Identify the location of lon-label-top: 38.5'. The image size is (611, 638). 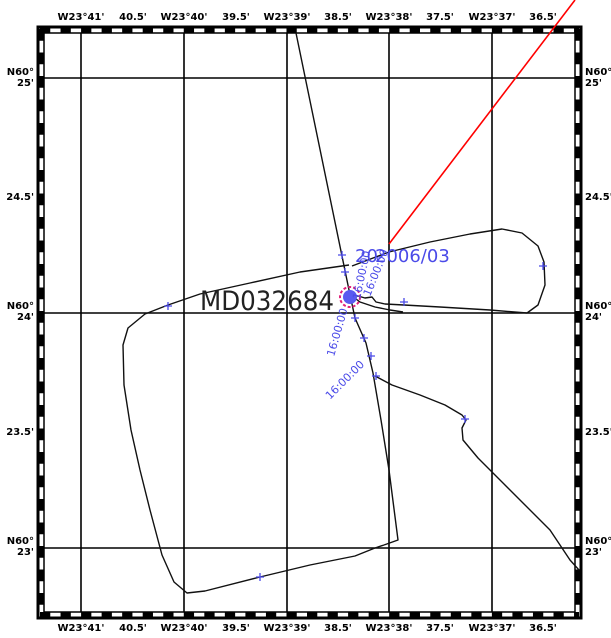
(338, 17).